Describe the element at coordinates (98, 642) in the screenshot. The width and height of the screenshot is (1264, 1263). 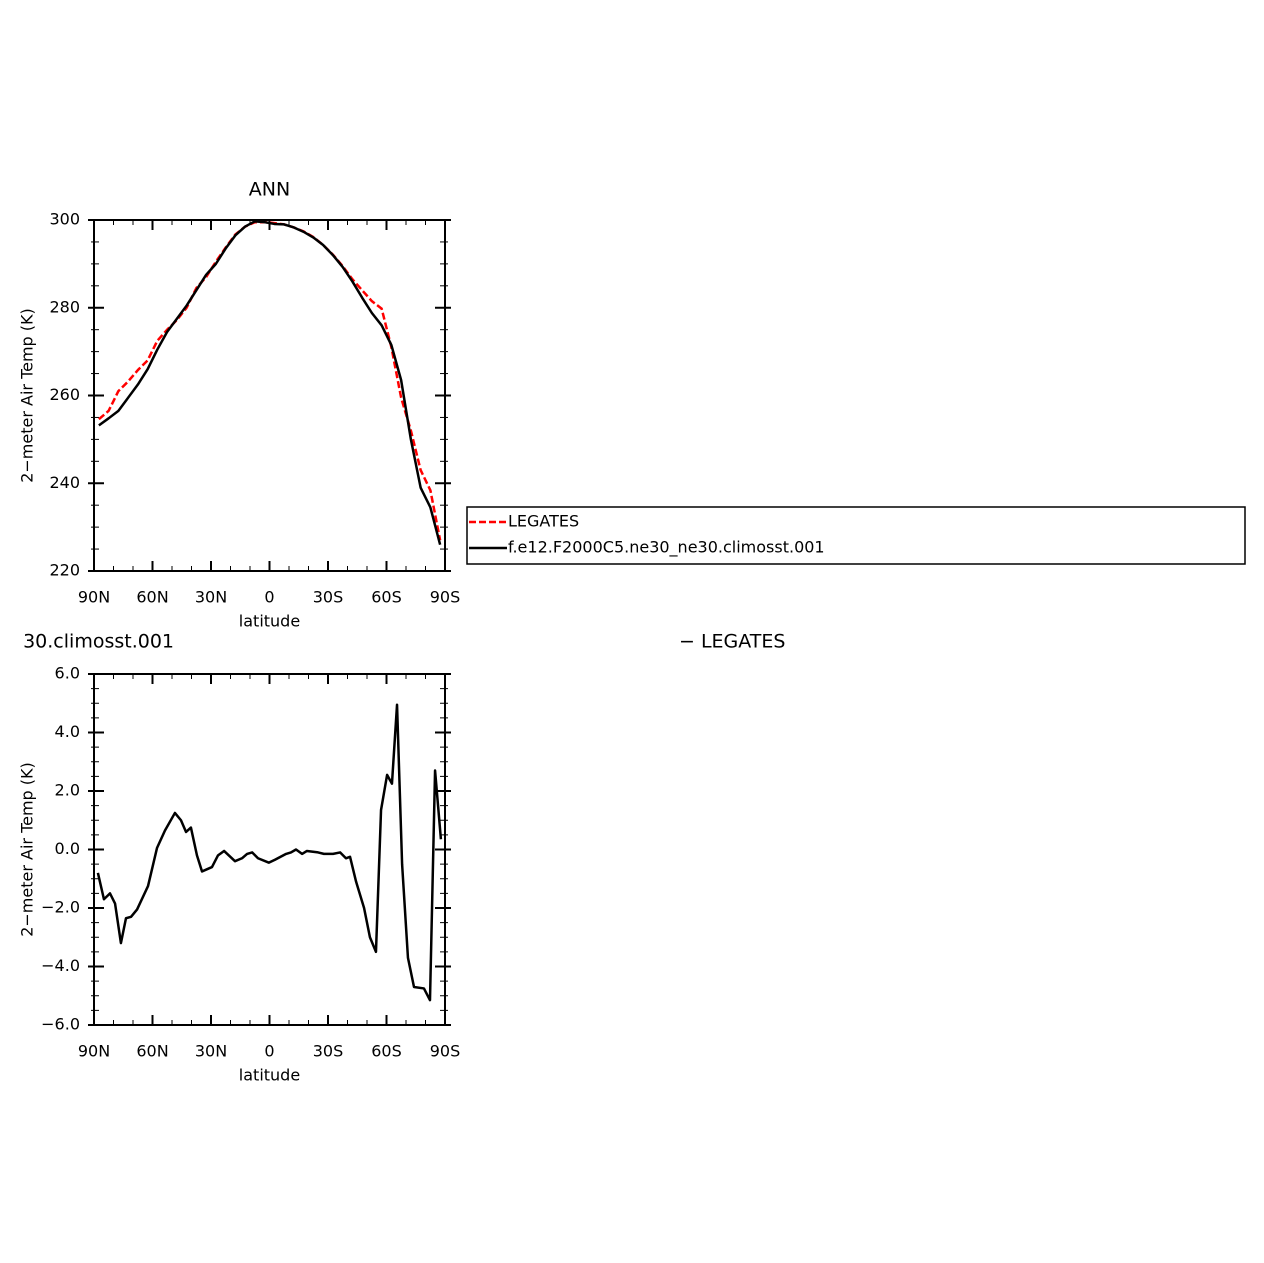
I see `chart-title: 30.climosst.001` at that location.